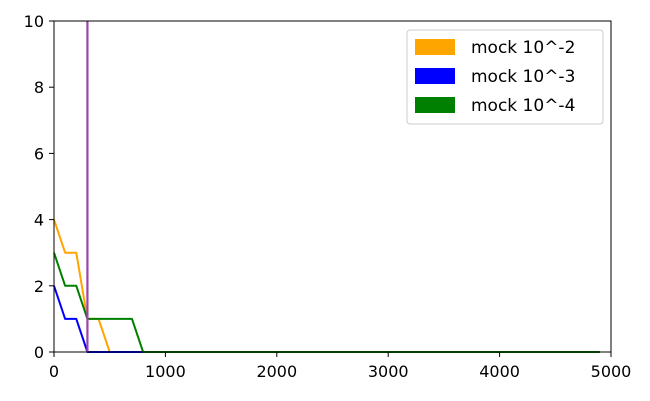  Describe the element at coordinates (39, 352) in the screenshot. I see `y-tick-label: 0` at that location.